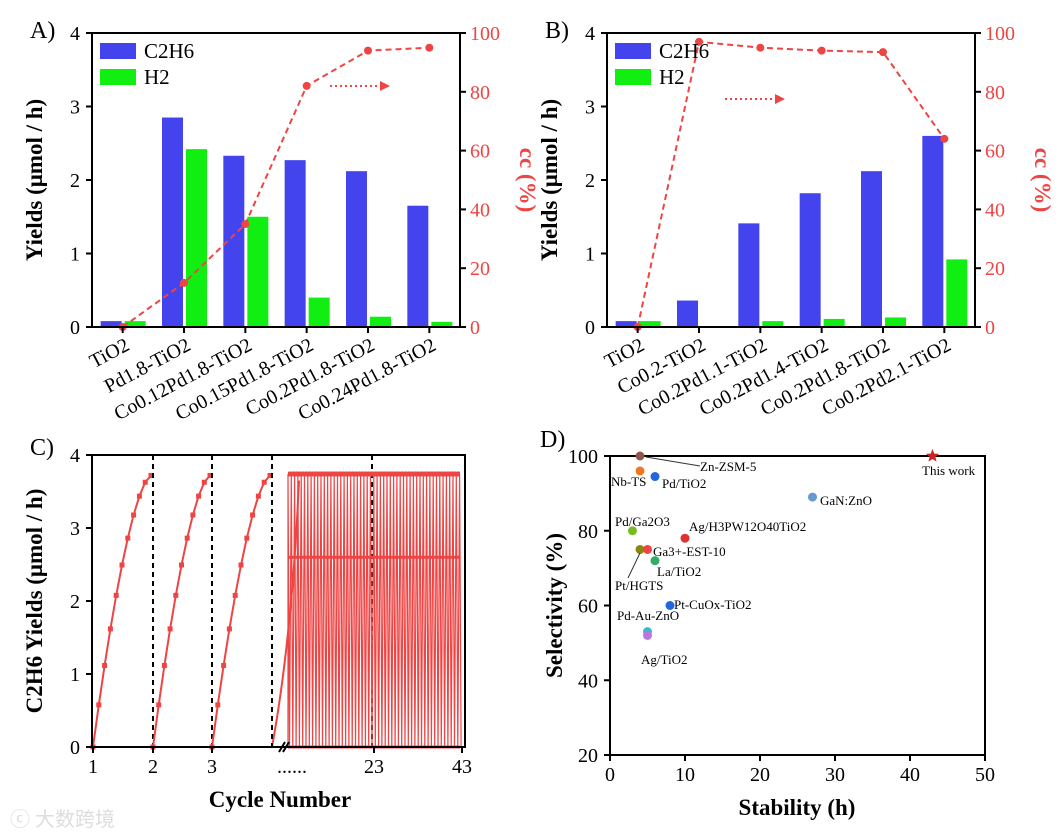 Image resolution: width=1063 pixels, height=837 pixels. What do you see at coordinates (480, 269) in the screenshot?
I see `y2-tick-label: 20` at bounding box center [480, 269].